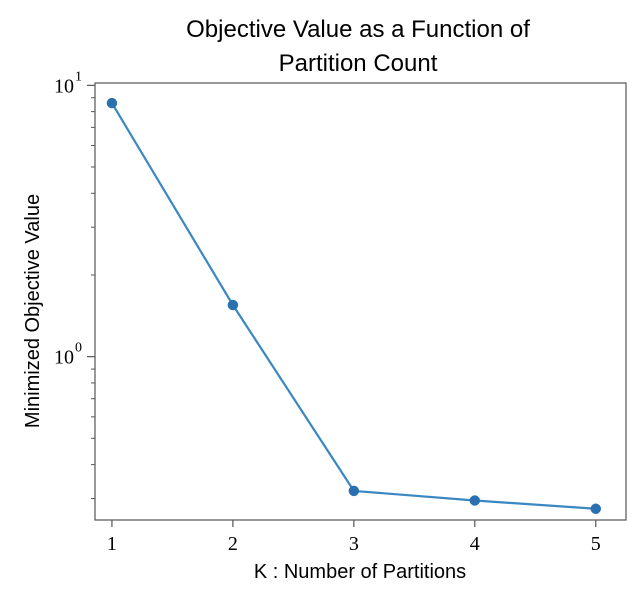  I want to click on x-tick-label: 2, so click(233, 544).